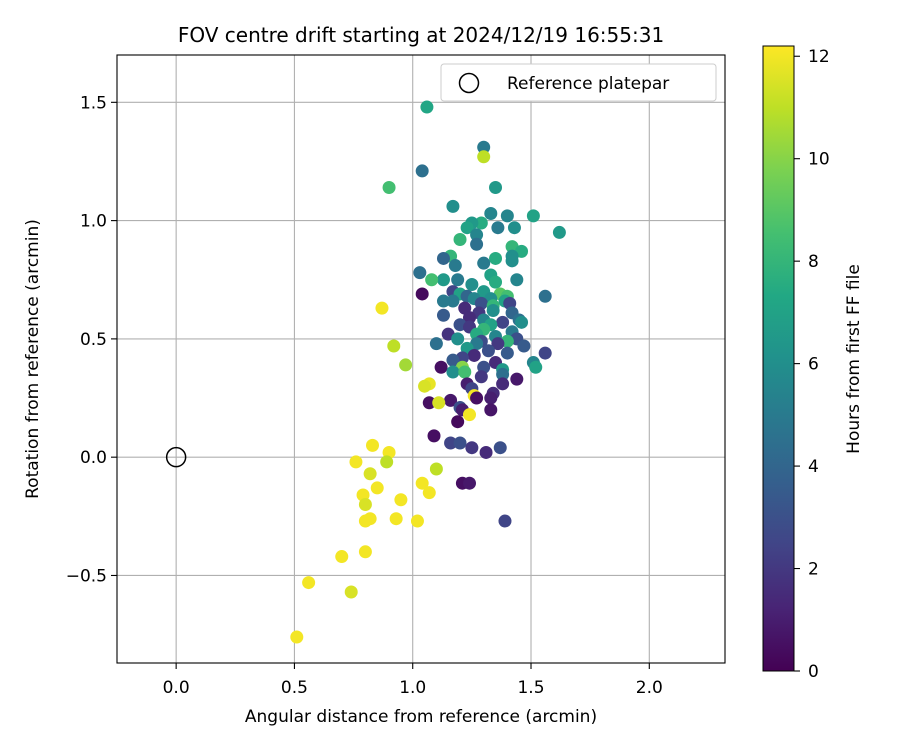 This screenshot has width=900, height=750. I want to click on legend-marker-open-circle-icon, so click(469, 83).